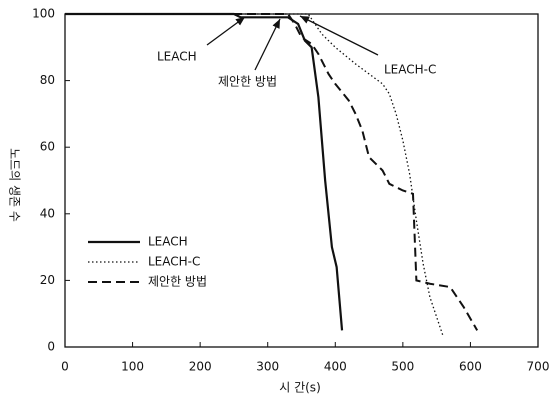 This screenshot has width=553, height=401. What do you see at coordinates (410, 70) in the screenshot?
I see `annotation: LEACH-C` at bounding box center [410, 70].